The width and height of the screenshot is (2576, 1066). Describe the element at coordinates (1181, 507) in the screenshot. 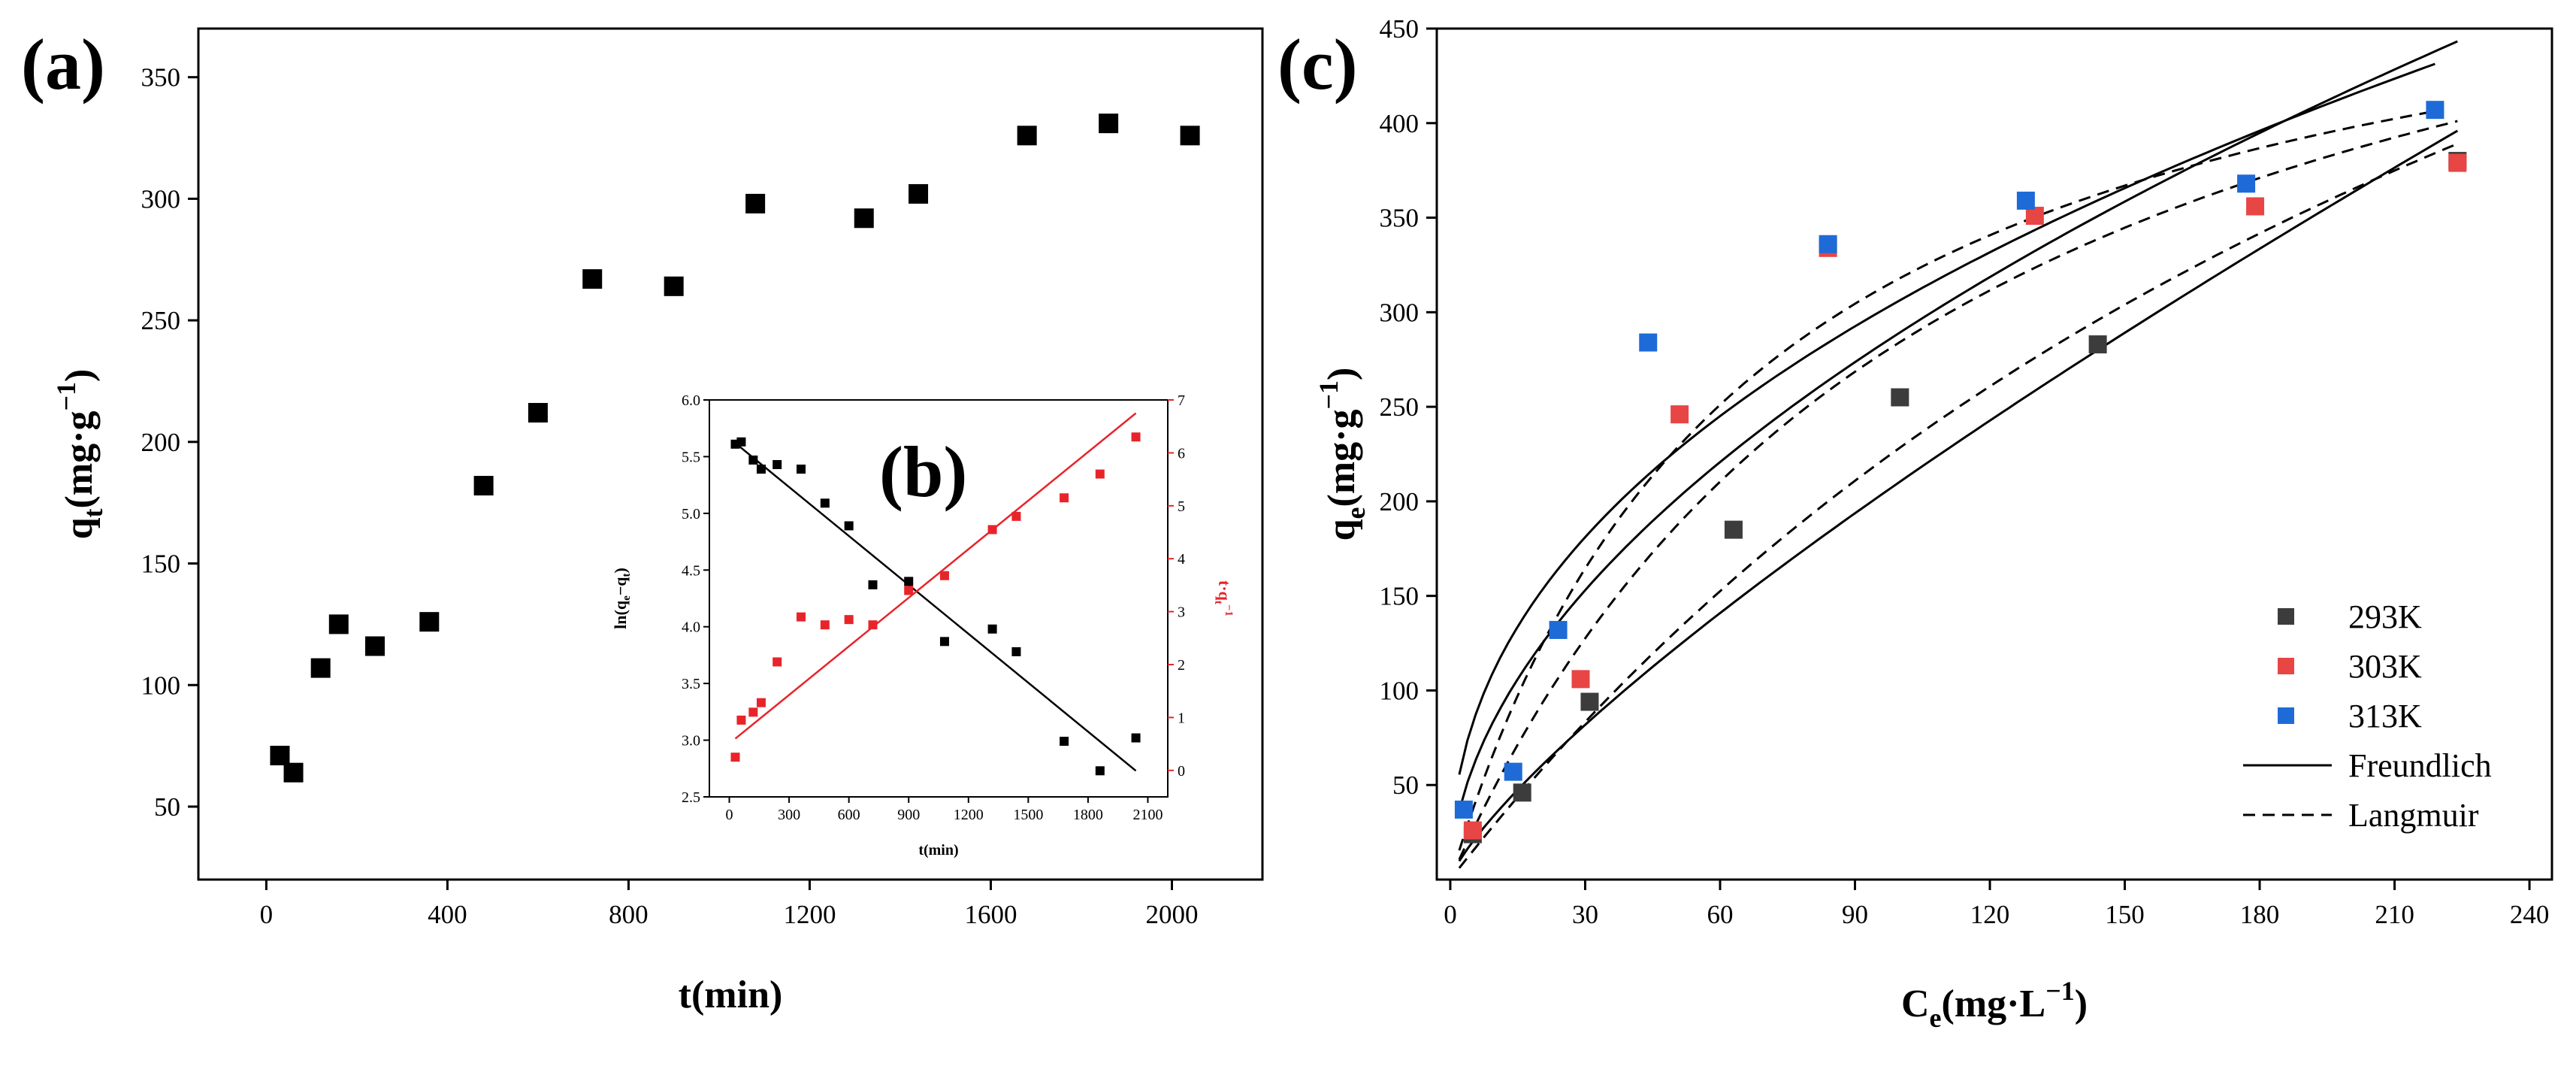

I see `panel-b-ytick-right-label: 5` at that location.